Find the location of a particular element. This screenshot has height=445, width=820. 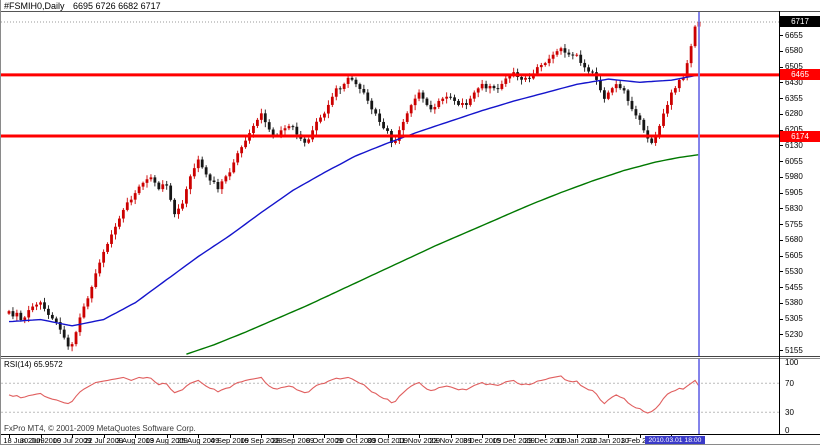

y-axis-label: 5530 is located at coordinates (794, 271).